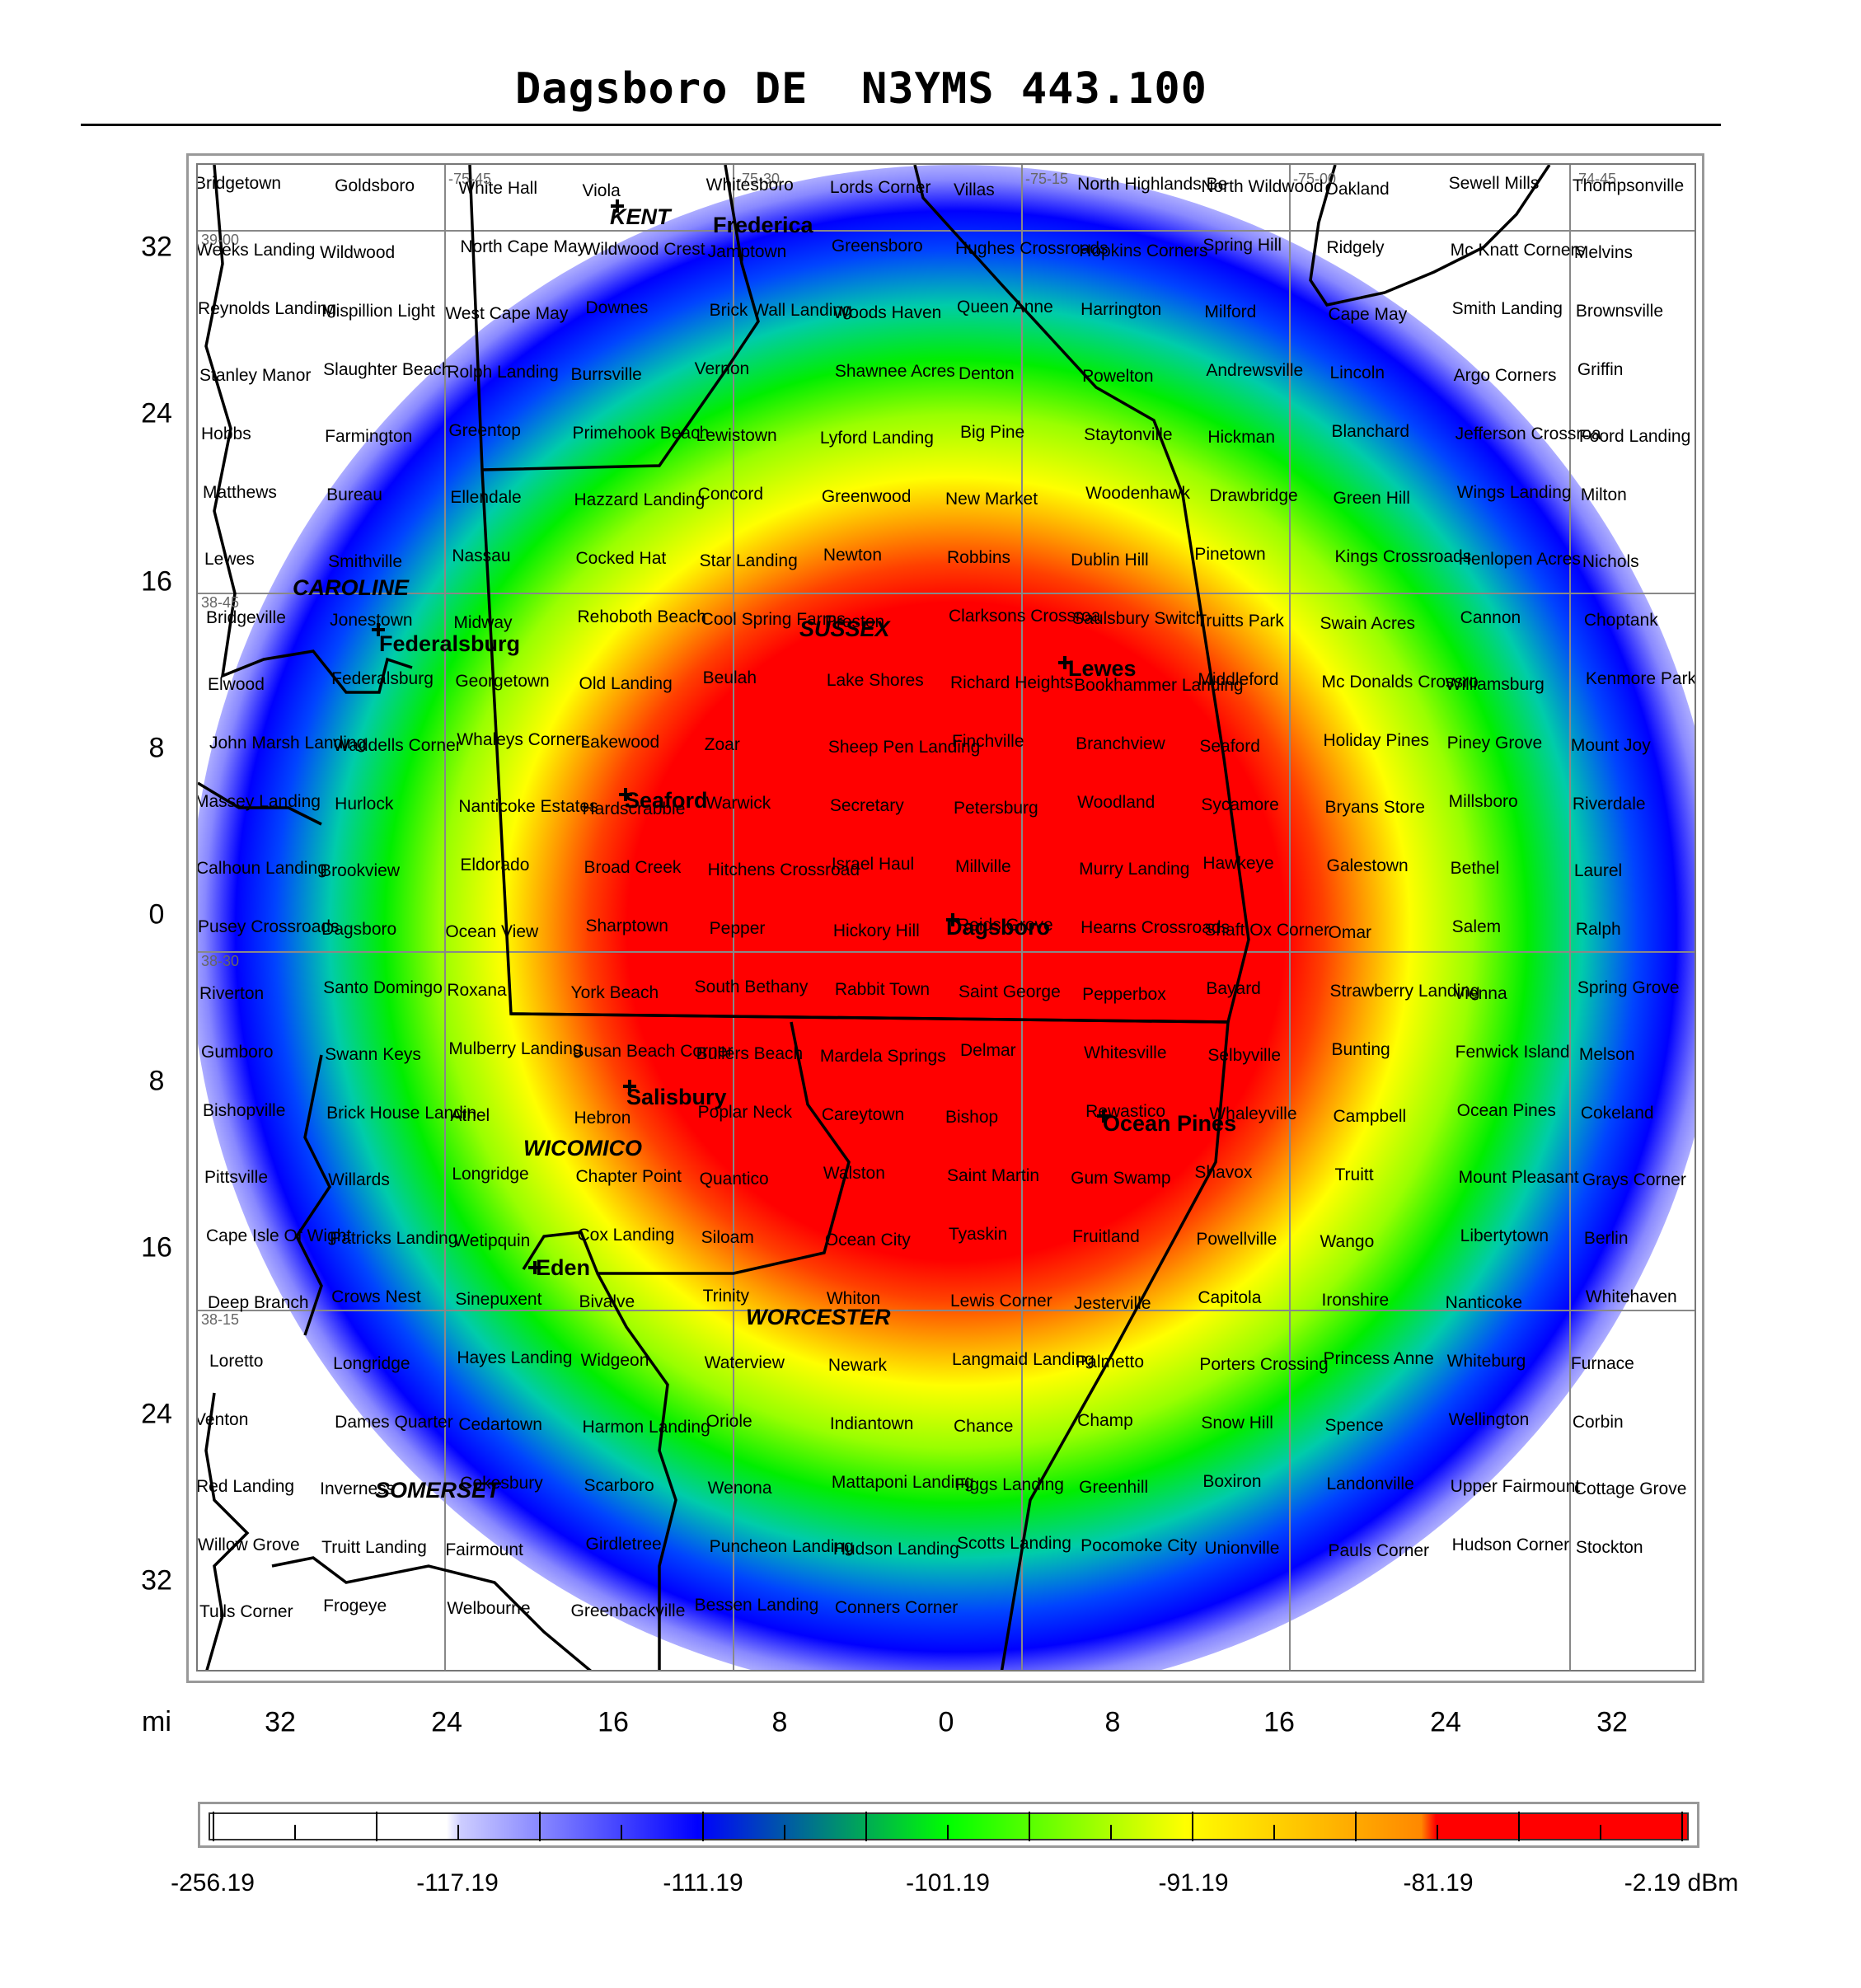  What do you see at coordinates (269, 927) in the screenshot?
I see `place-label: Pusey Crossroads` at bounding box center [269, 927].